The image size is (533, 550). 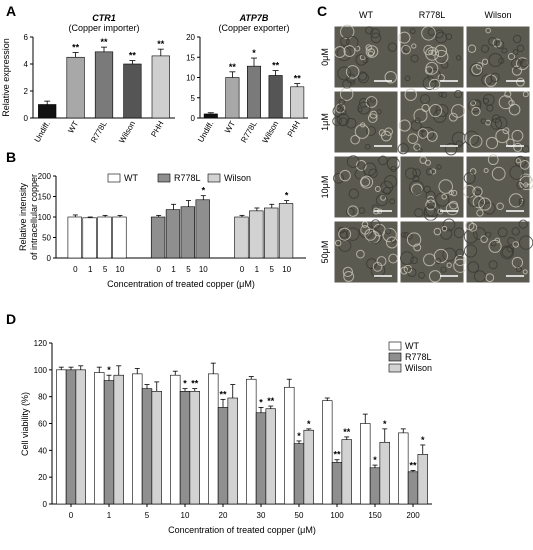 I want to click on y-tick-label: 150, so click(x=45, y=197).